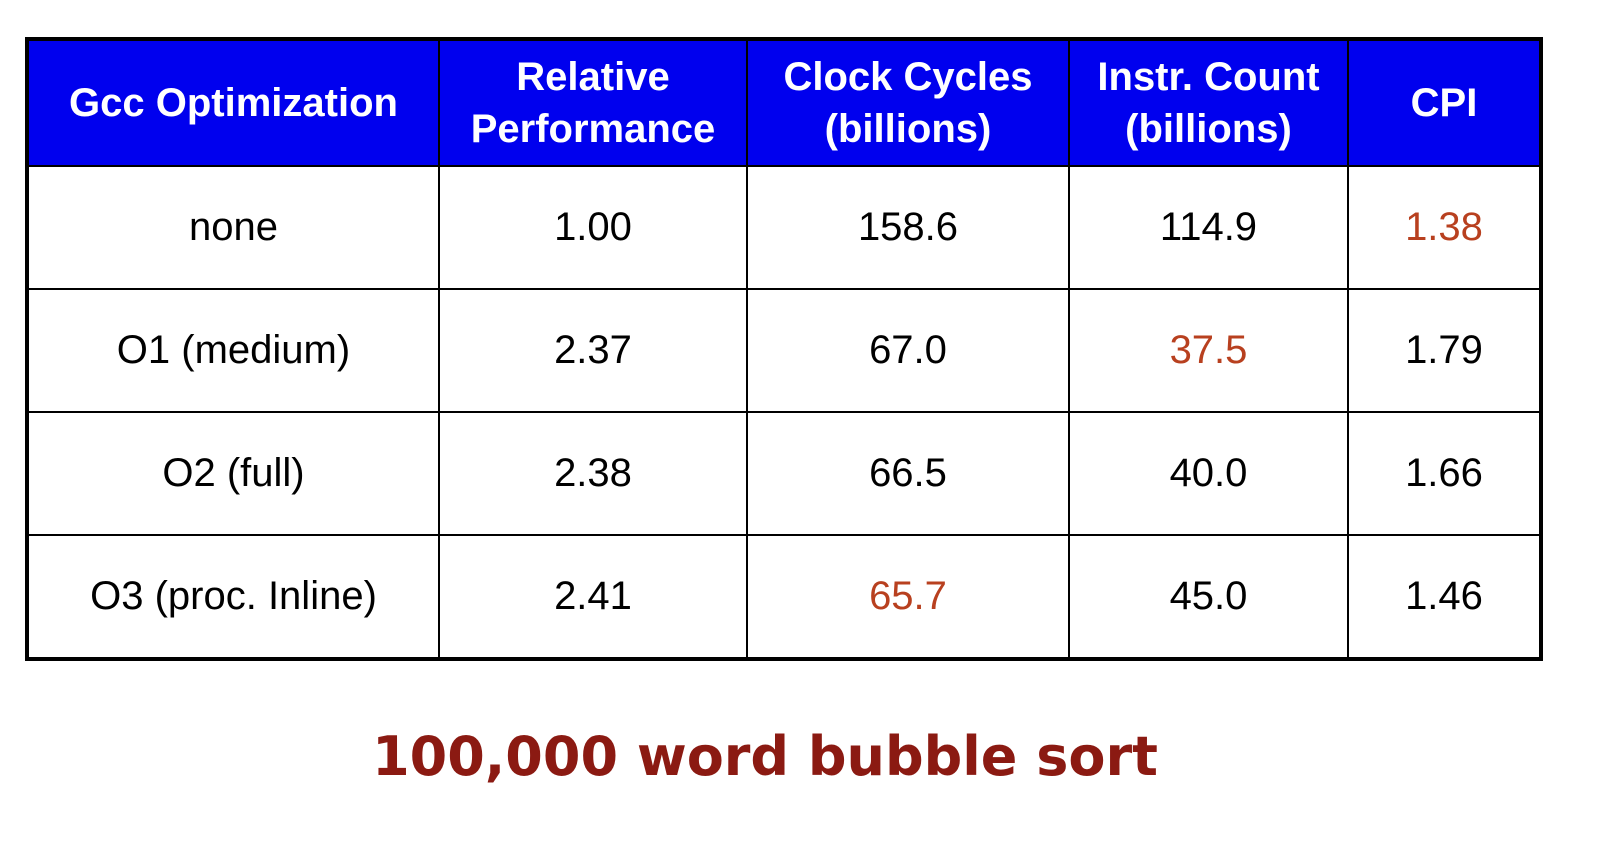 This screenshot has width=1612, height=844. What do you see at coordinates (908, 227) in the screenshot?
I see `cell-clock-cycles: 158.6` at bounding box center [908, 227].